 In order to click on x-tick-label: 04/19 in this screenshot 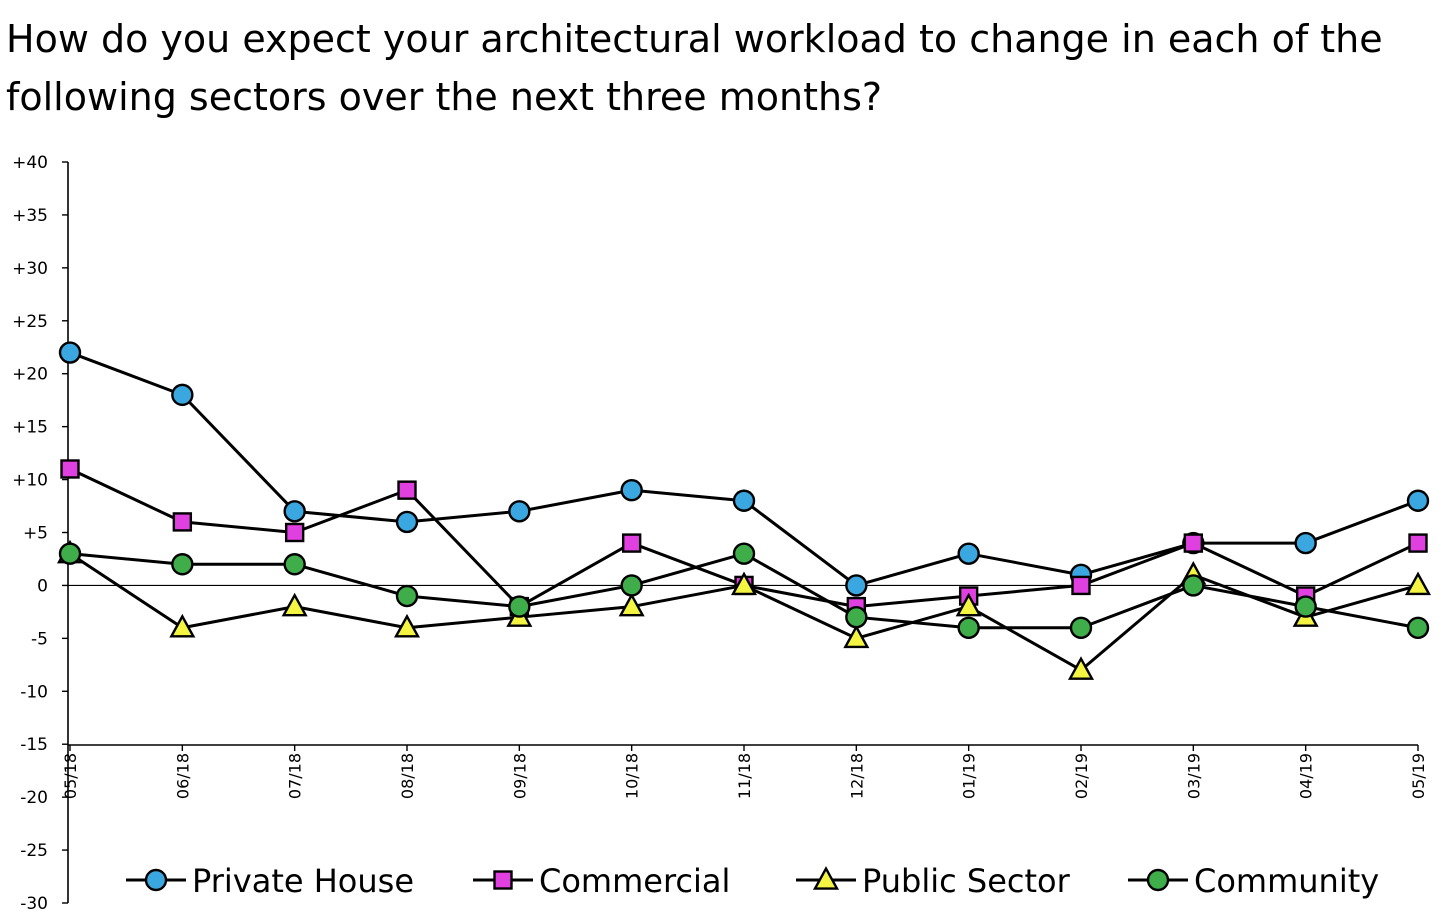, I will do `click(1306, 776)`.